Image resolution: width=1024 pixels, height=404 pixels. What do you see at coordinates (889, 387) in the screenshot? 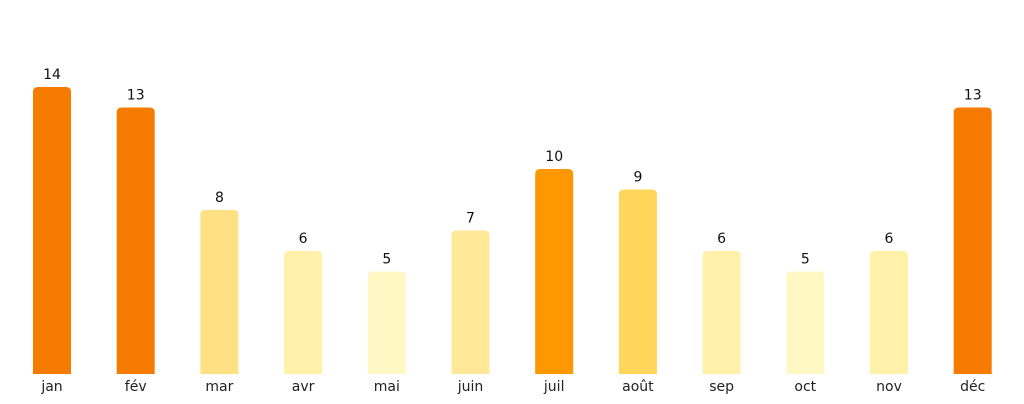
I see `x-tick-label-nov: nov` at bounding box center [889, 387].